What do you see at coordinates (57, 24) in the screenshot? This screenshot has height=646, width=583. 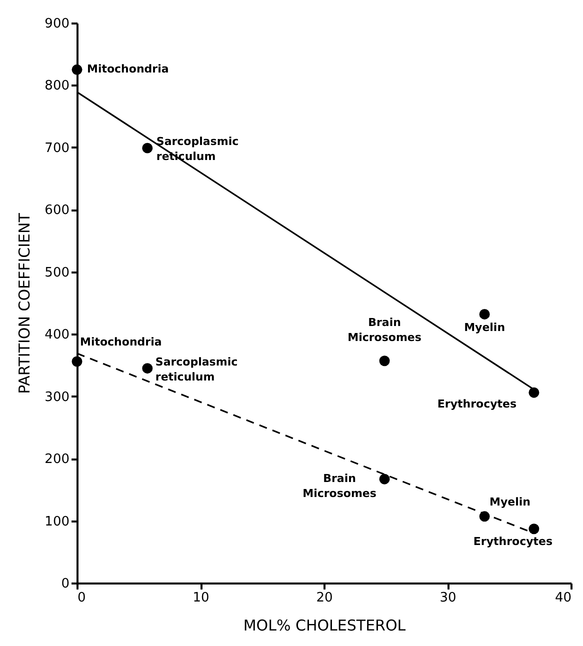 I see `y-tick-label: 900` at bounding box center [57, 24].